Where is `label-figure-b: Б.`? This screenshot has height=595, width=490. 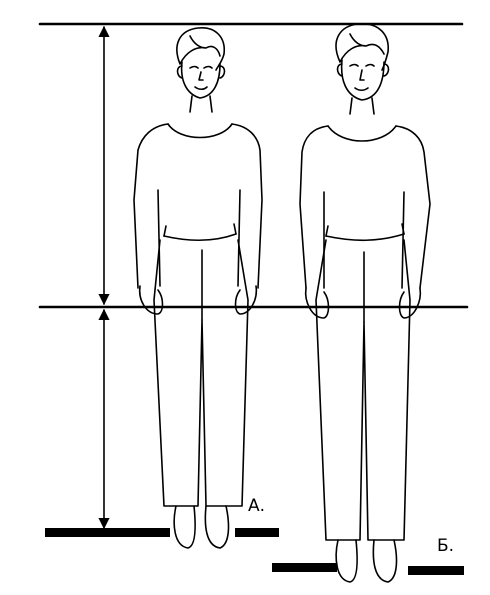 label-figure-b: Б. is located at coordinates (445, 546).